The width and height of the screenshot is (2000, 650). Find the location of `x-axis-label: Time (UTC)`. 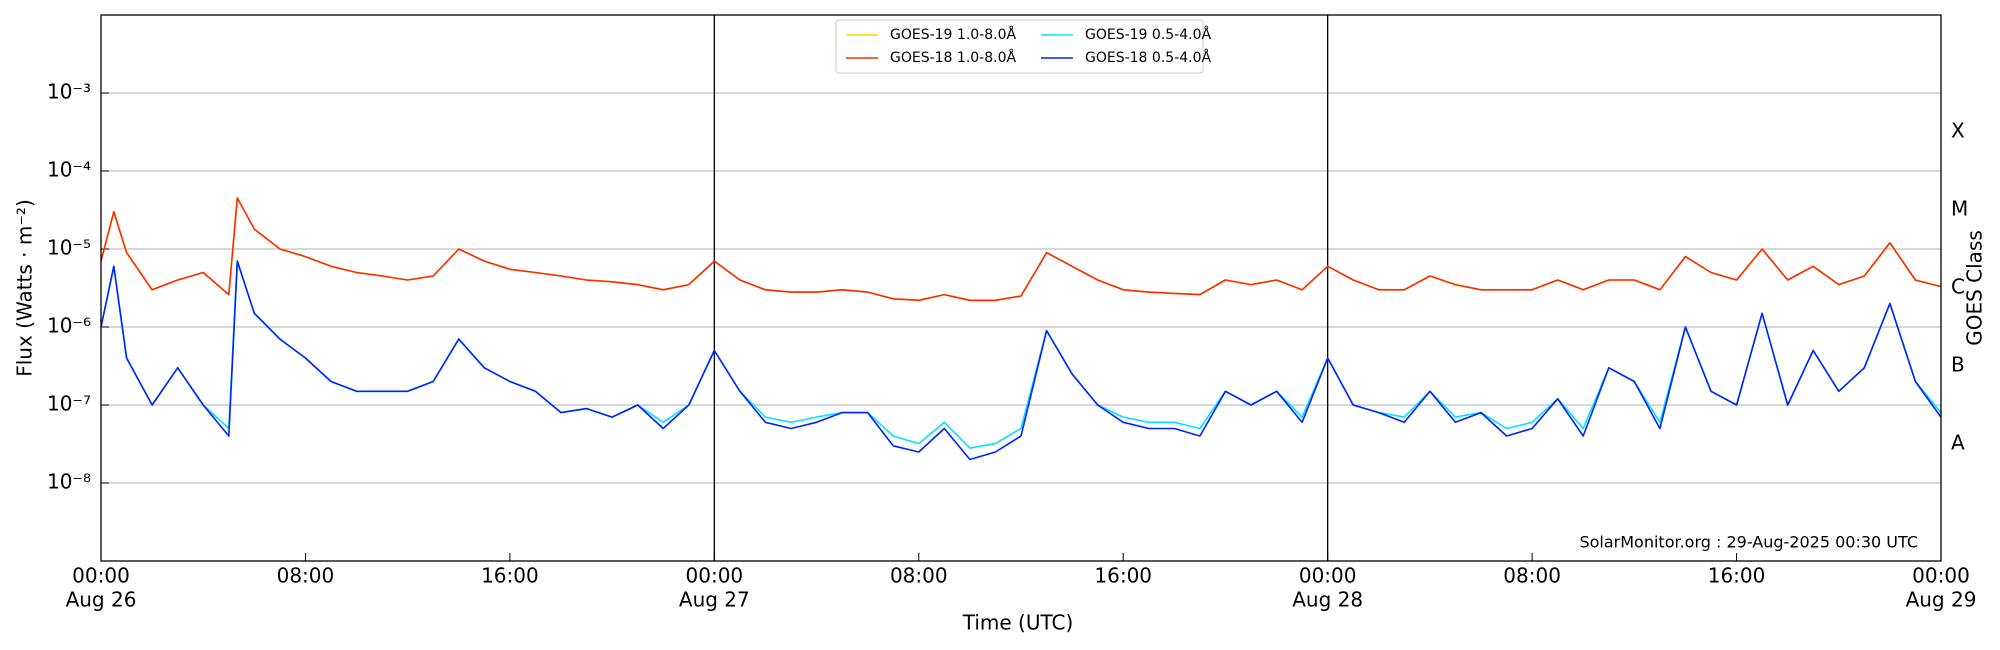

x-axis-label: Time (UTC) is located at coordinates (1018, 623).